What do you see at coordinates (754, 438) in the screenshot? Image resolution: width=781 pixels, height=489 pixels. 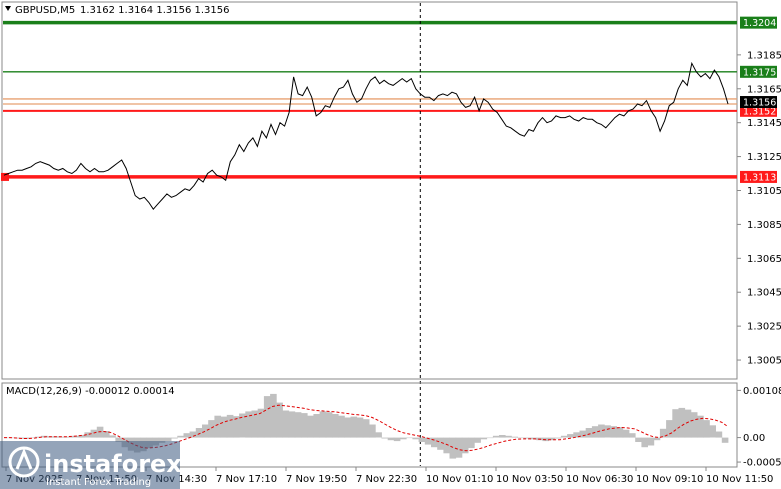 I see `macd-tick-label: 0.00` at bounding box center [754, 438].